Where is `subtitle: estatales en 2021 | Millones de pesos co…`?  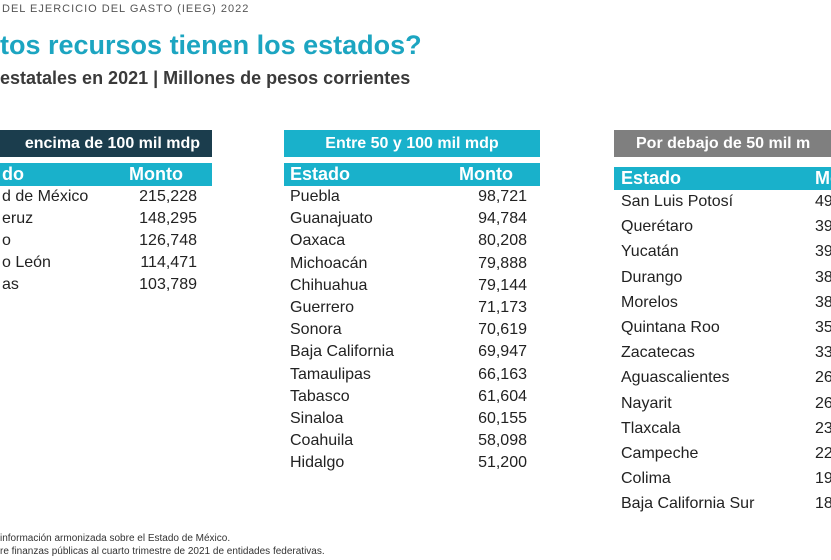 subtitle: estatales en 2021 | Millones de pesos co… is located at coordinates (205, 78).